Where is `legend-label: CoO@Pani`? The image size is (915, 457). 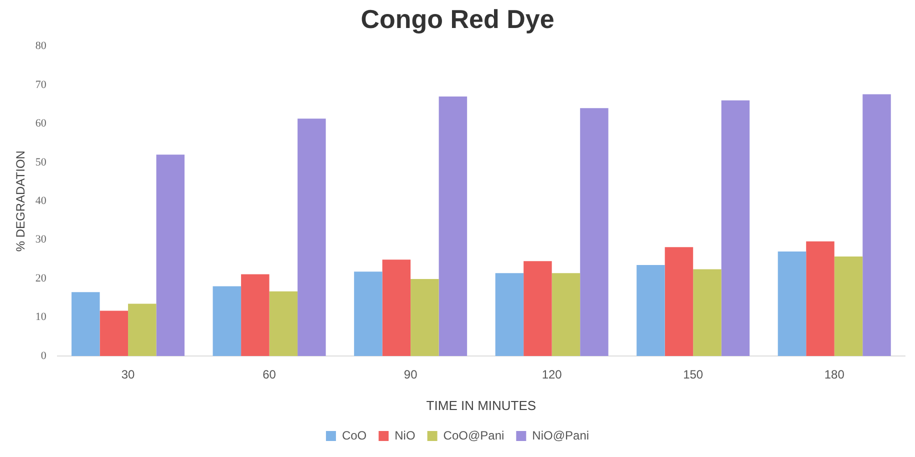 legend-label: CoO@Pani is located at coordinates (473, 435).